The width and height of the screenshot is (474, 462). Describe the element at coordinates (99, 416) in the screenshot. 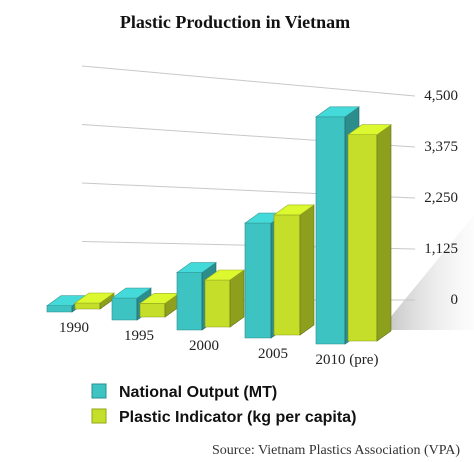

I see `legend-swatch-plastic-indicator` at that location.